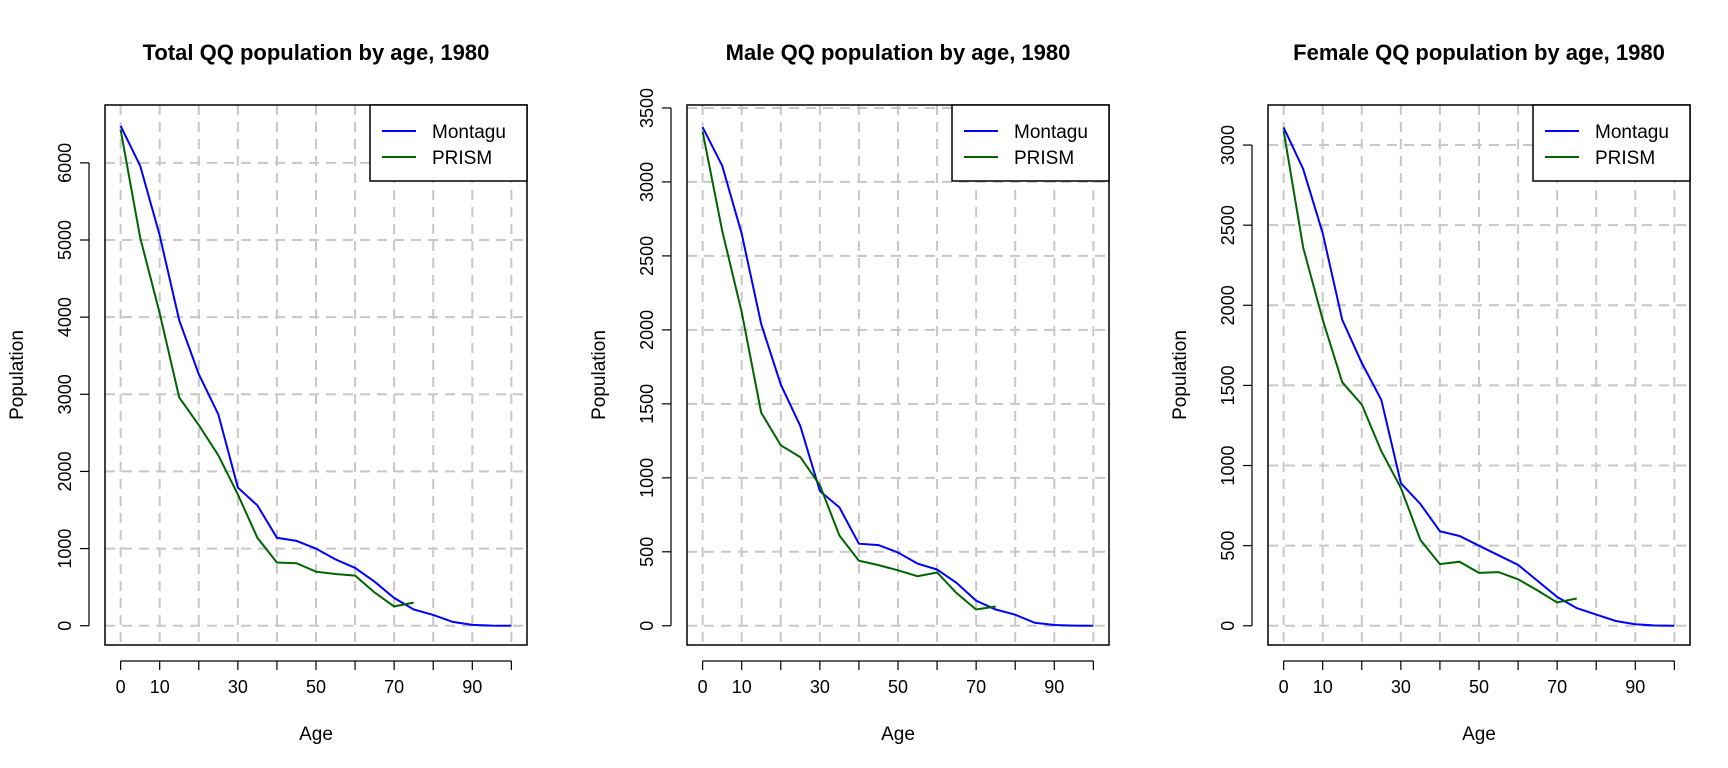 Image resolution: width=1728 pixels, height=768 pixels. I want to click on chart-title: Total QQ population by age, 1980, so click(316, 52).